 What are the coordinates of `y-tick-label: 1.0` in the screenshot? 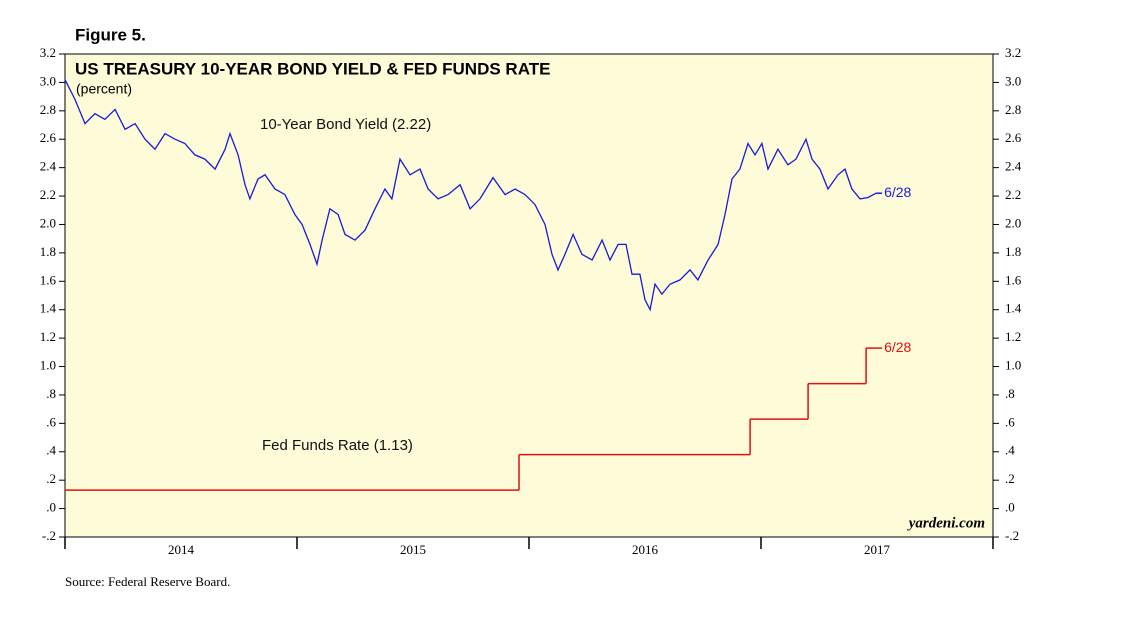 It's located at (48, 365).